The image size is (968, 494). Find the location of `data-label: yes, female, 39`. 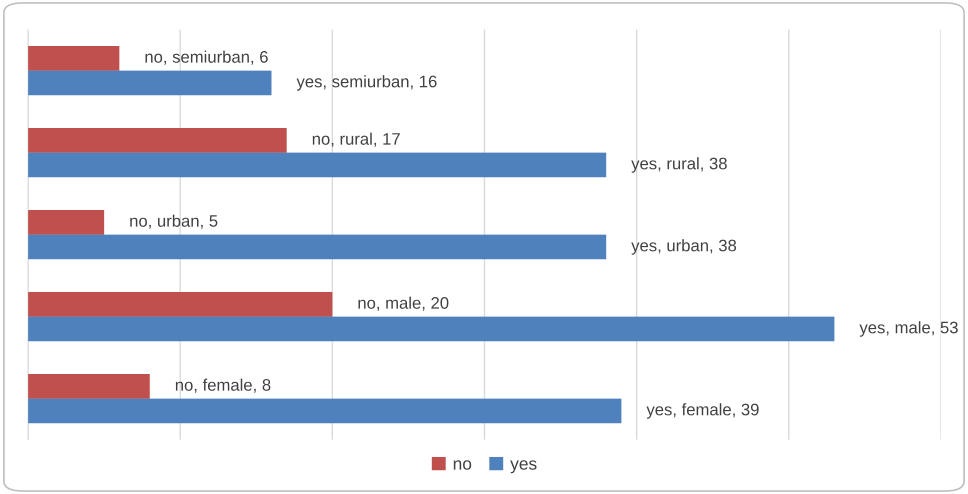

data-label: yes, female, 39 is located at coordinates (702, 411).